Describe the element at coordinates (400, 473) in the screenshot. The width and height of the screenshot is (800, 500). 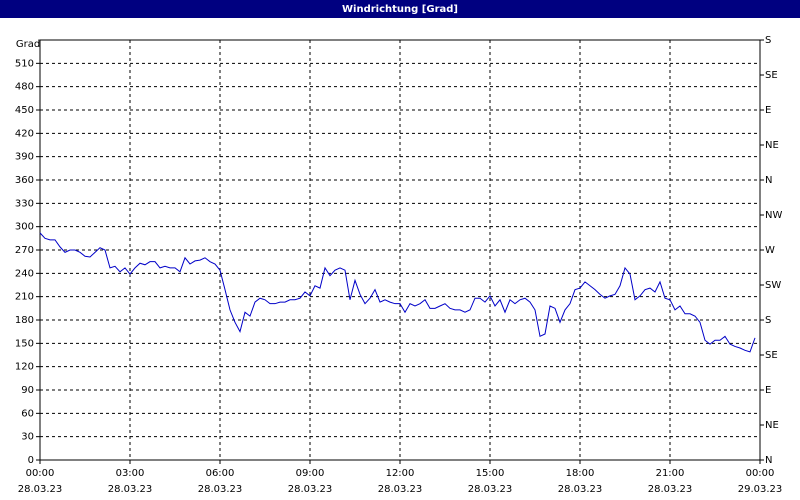
I see `x-tick-label: 12:00` at that location.